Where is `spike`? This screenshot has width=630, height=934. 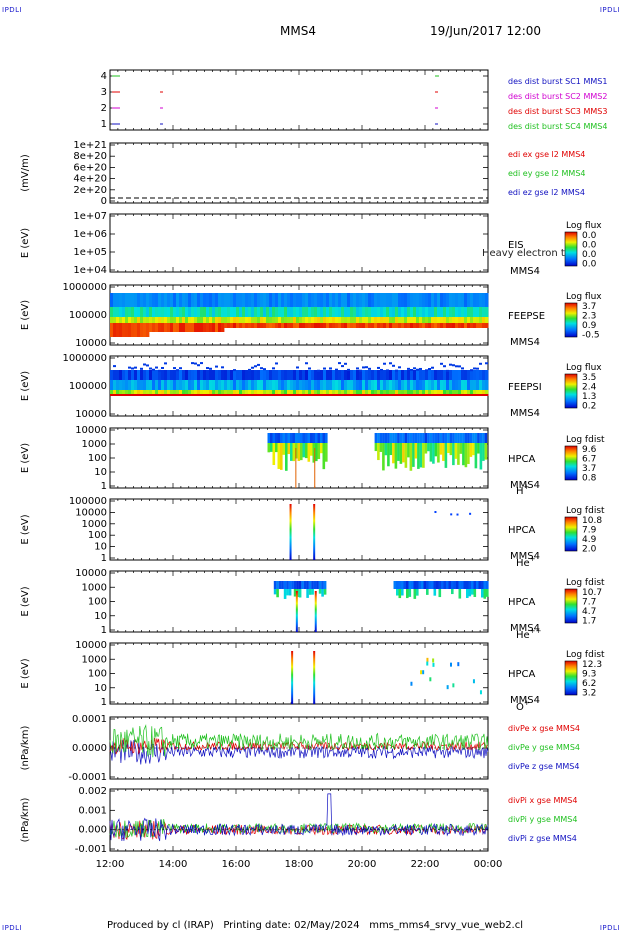
spike is located at coordinates (290, 532).